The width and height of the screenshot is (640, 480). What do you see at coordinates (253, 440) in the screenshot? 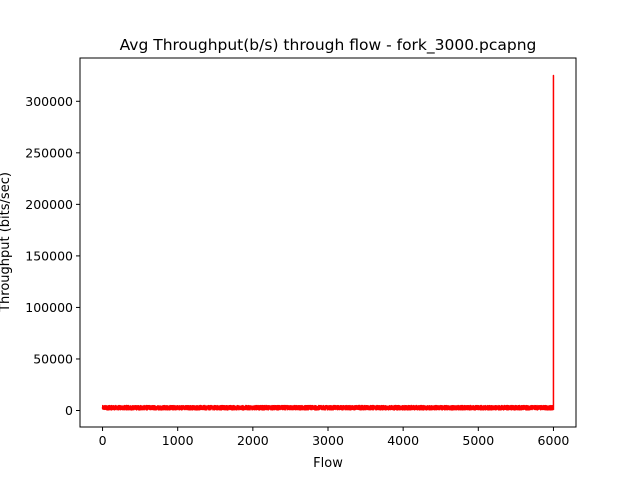
I see `x-tick-label: 2000` at bounding box center [253, 440].